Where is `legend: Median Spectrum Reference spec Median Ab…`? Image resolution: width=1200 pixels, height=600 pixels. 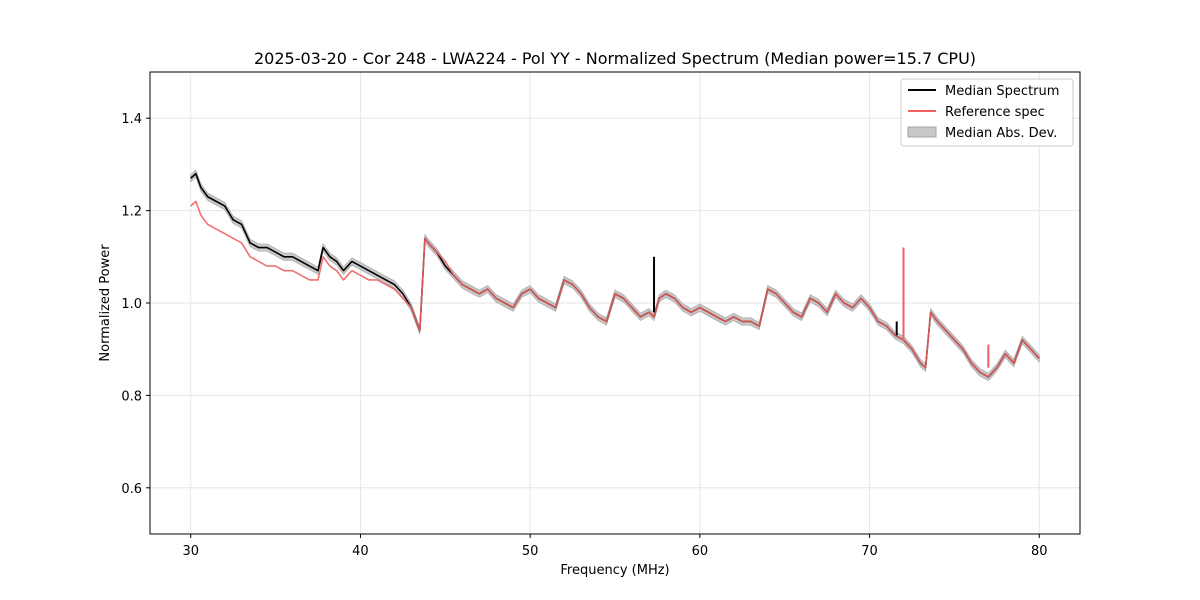
legend: Median Spectrum Reference spec Median Ab… is located at coordinates (987, 112).